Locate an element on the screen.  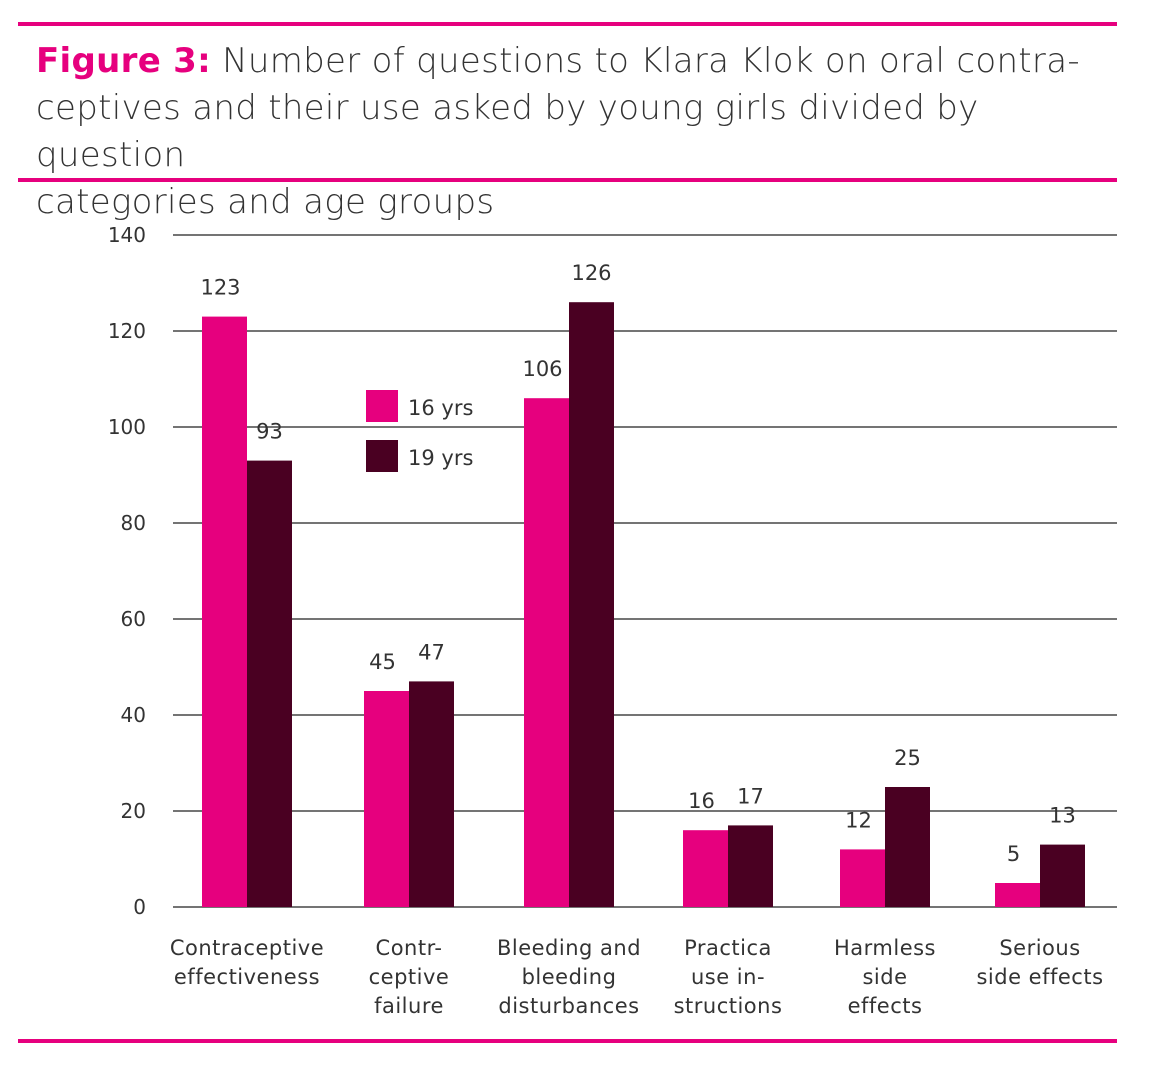
y-tick-label: 0 is located at coordinates (139, 907).